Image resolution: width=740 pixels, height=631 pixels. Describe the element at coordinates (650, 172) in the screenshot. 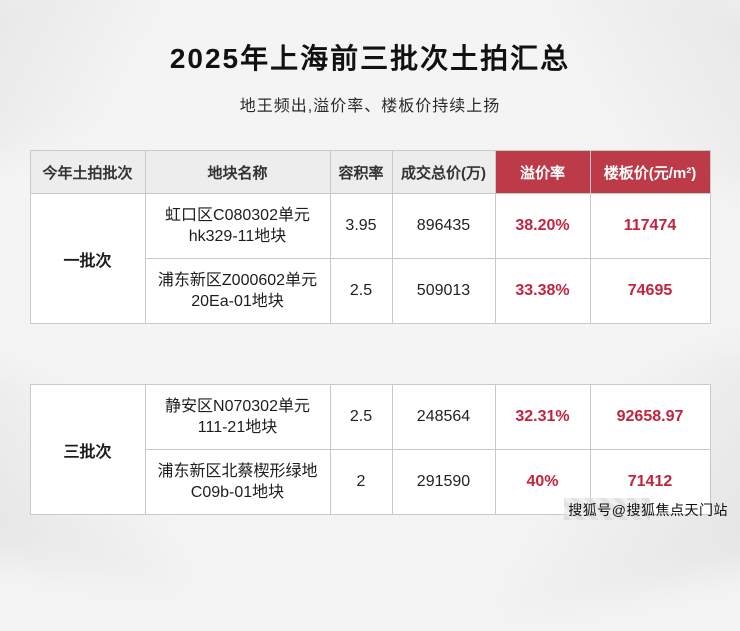

I see `header-floor-price: 楼板价(元/m²)` at that location.